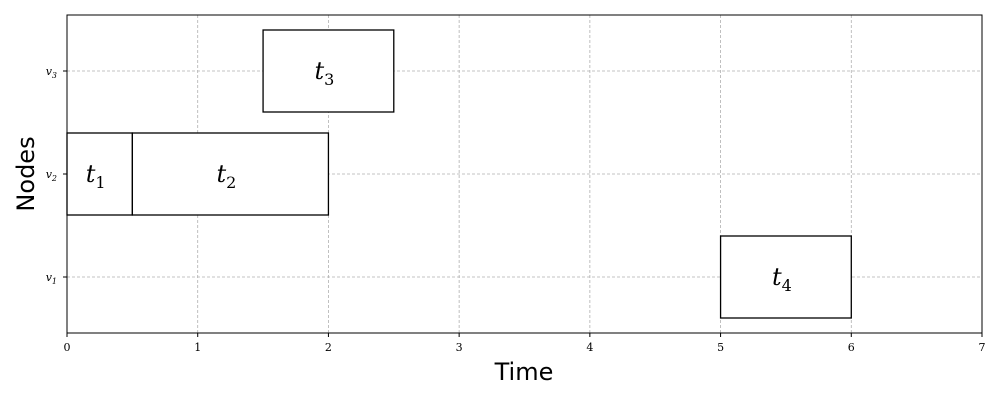 The height and width of the screenshot is (400, 1000). Describe the element at coordinates (100, 174) in the screenshot. I see `task-bar-t1` at that location.